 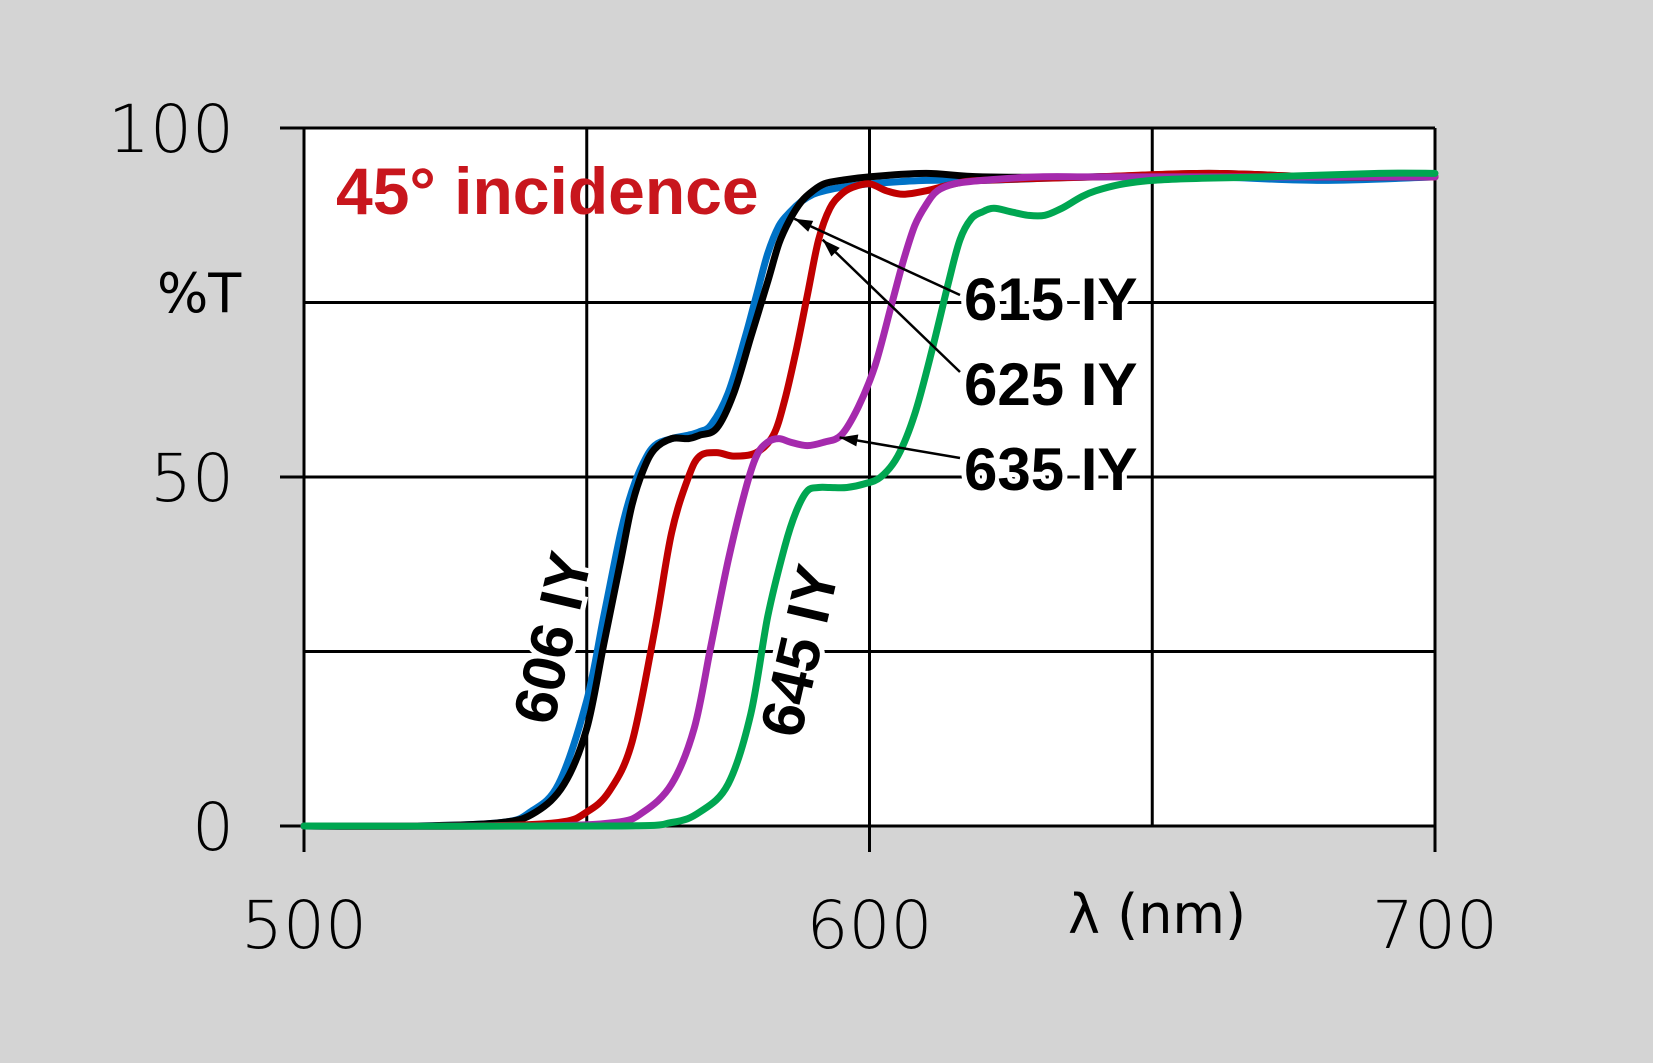 What do you see at coordinates (547, 191) in the screenshot?
I see `chart-title: 45° incidence` at bounding box center [547, 191].